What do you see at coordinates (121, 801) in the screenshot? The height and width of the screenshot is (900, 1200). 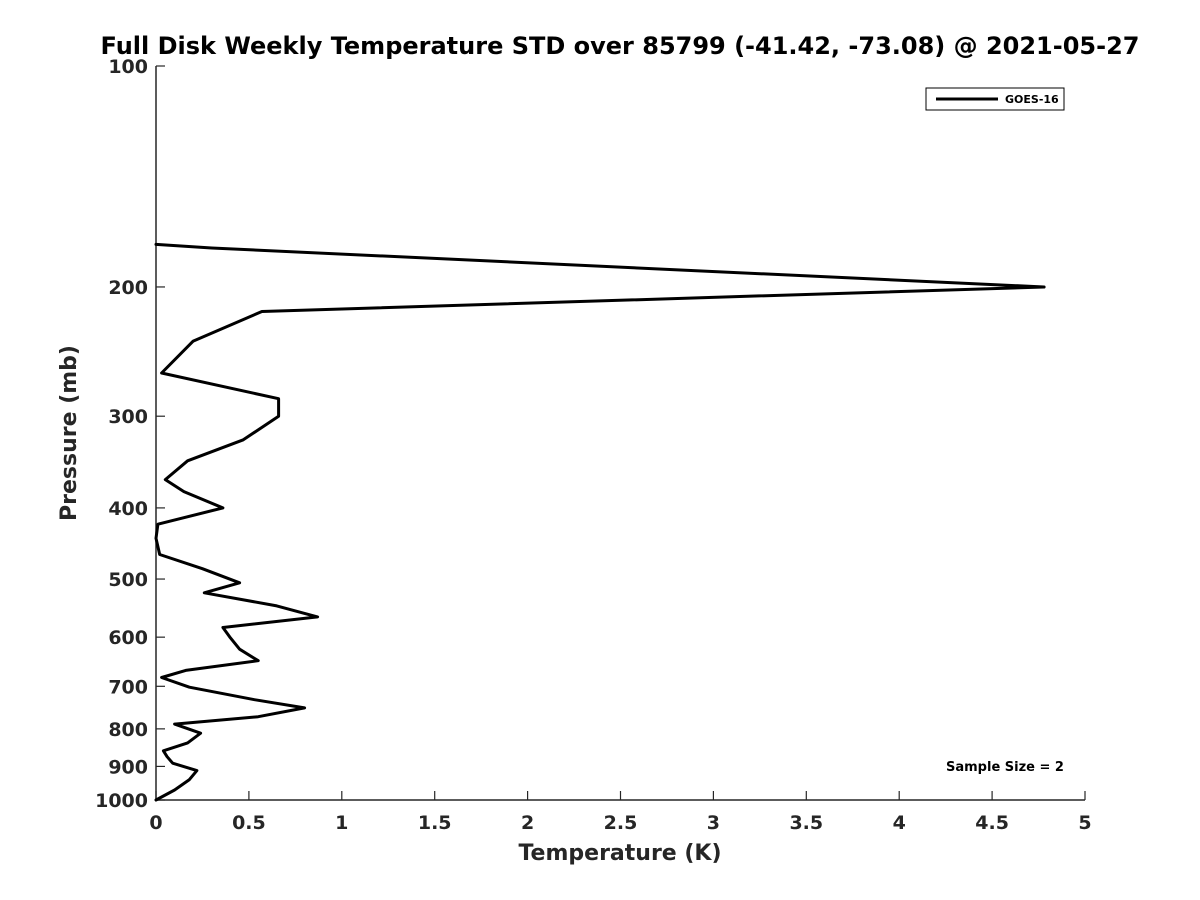 I see `y-tick-label: 1000` at bounding box center [121, 801].